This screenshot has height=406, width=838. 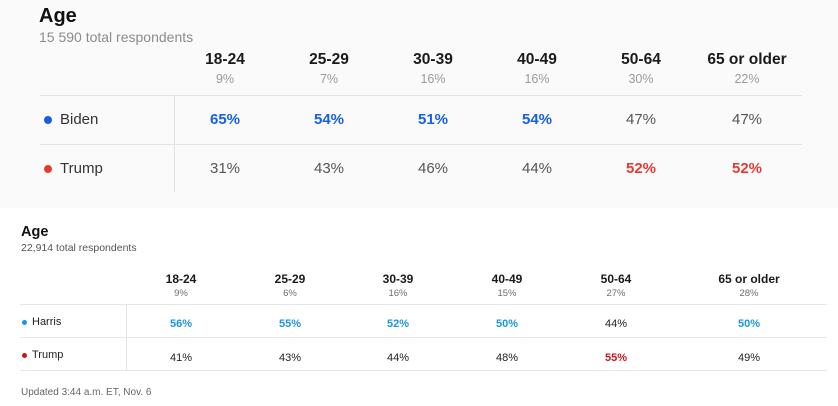 I want to click on respondents-count: 15 590 total respondents, so click(x=116, y=37).